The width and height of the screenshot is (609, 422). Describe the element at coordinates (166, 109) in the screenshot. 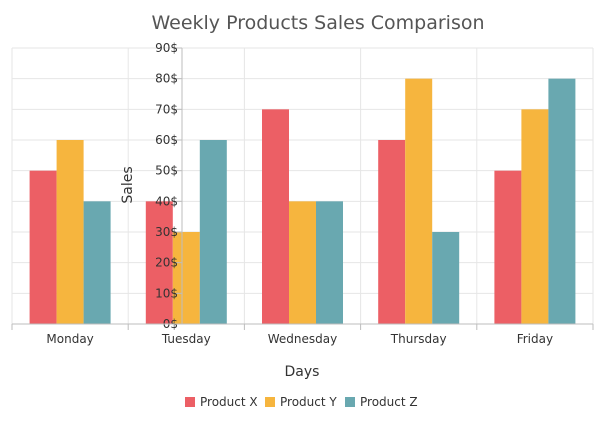

I see `y-tick-label: 70$` at that location.